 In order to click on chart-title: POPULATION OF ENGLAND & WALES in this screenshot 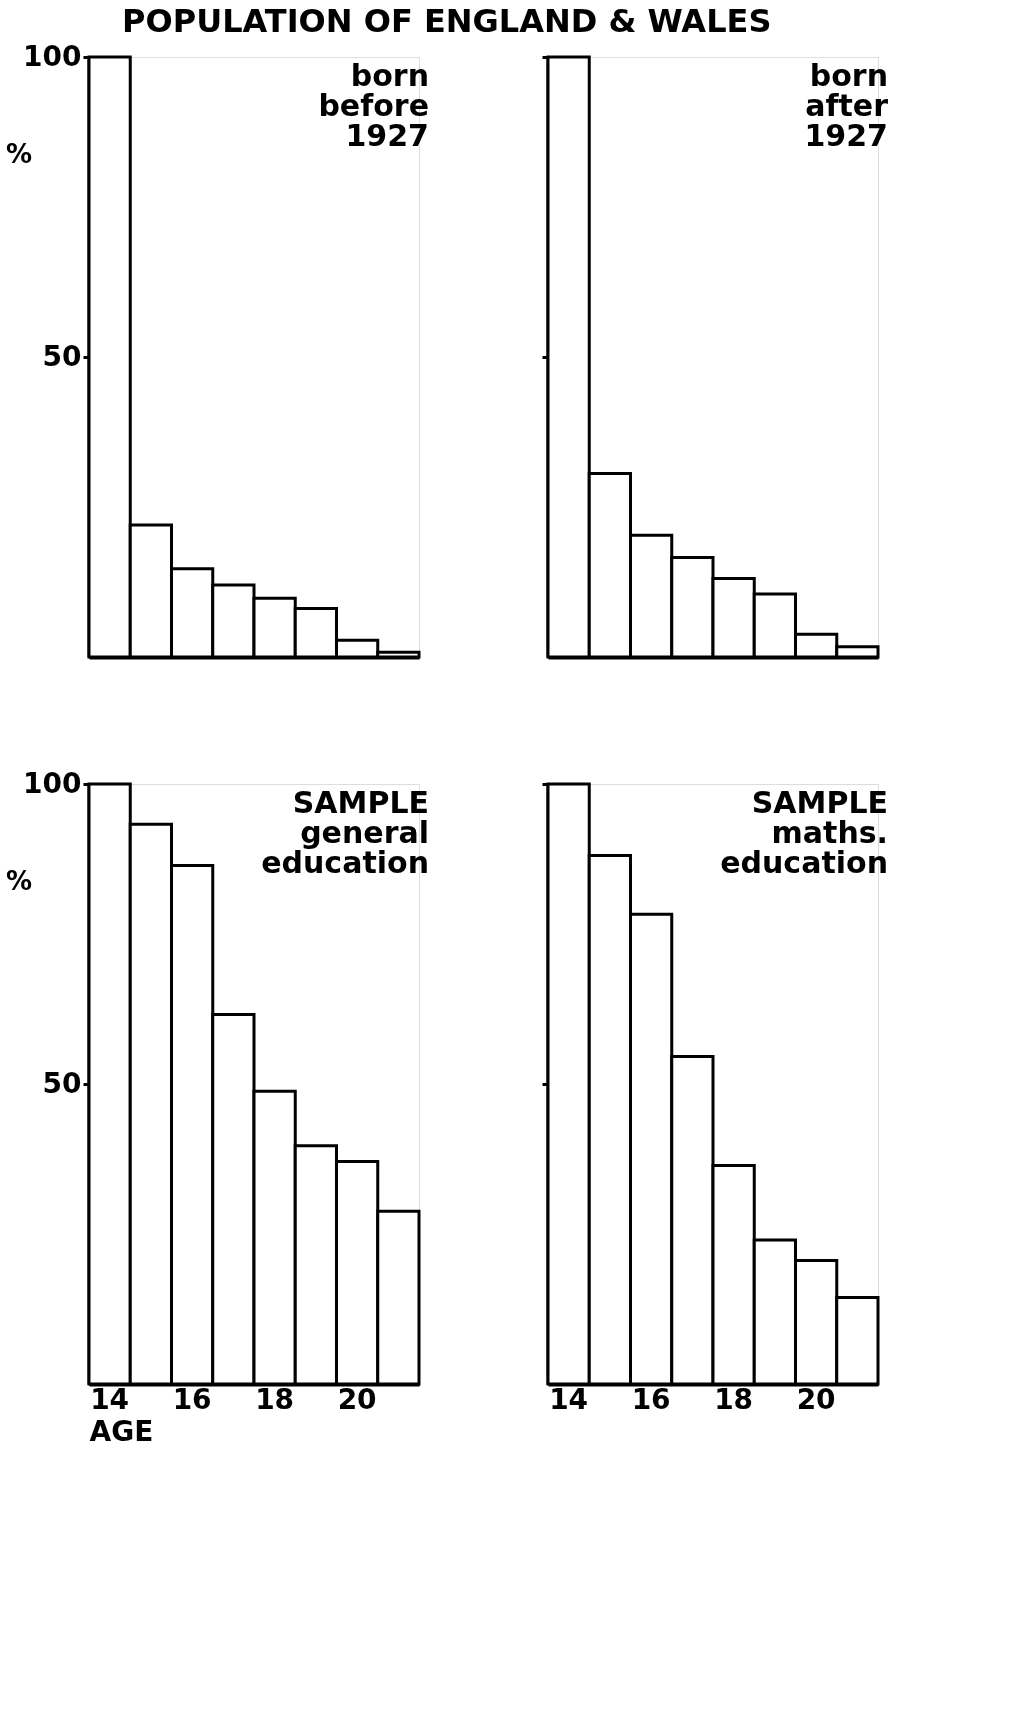, I will do `click(447, 20)`.